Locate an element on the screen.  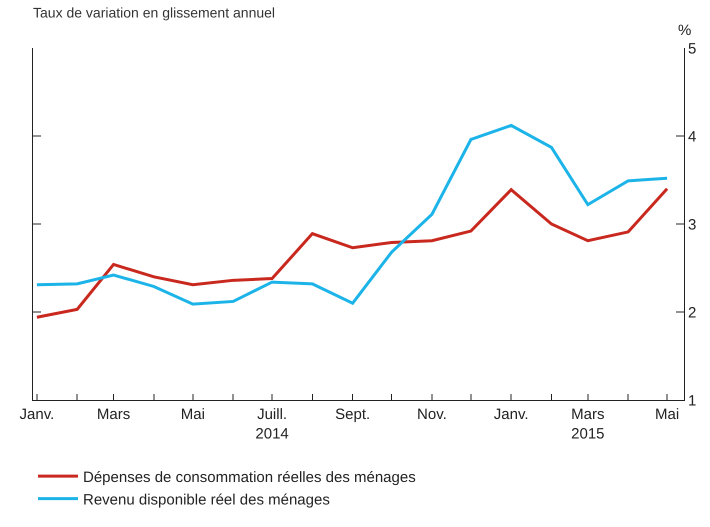
legend-label: Dépenses de consommation réelles des ménages is located at coordinates (249, 477).